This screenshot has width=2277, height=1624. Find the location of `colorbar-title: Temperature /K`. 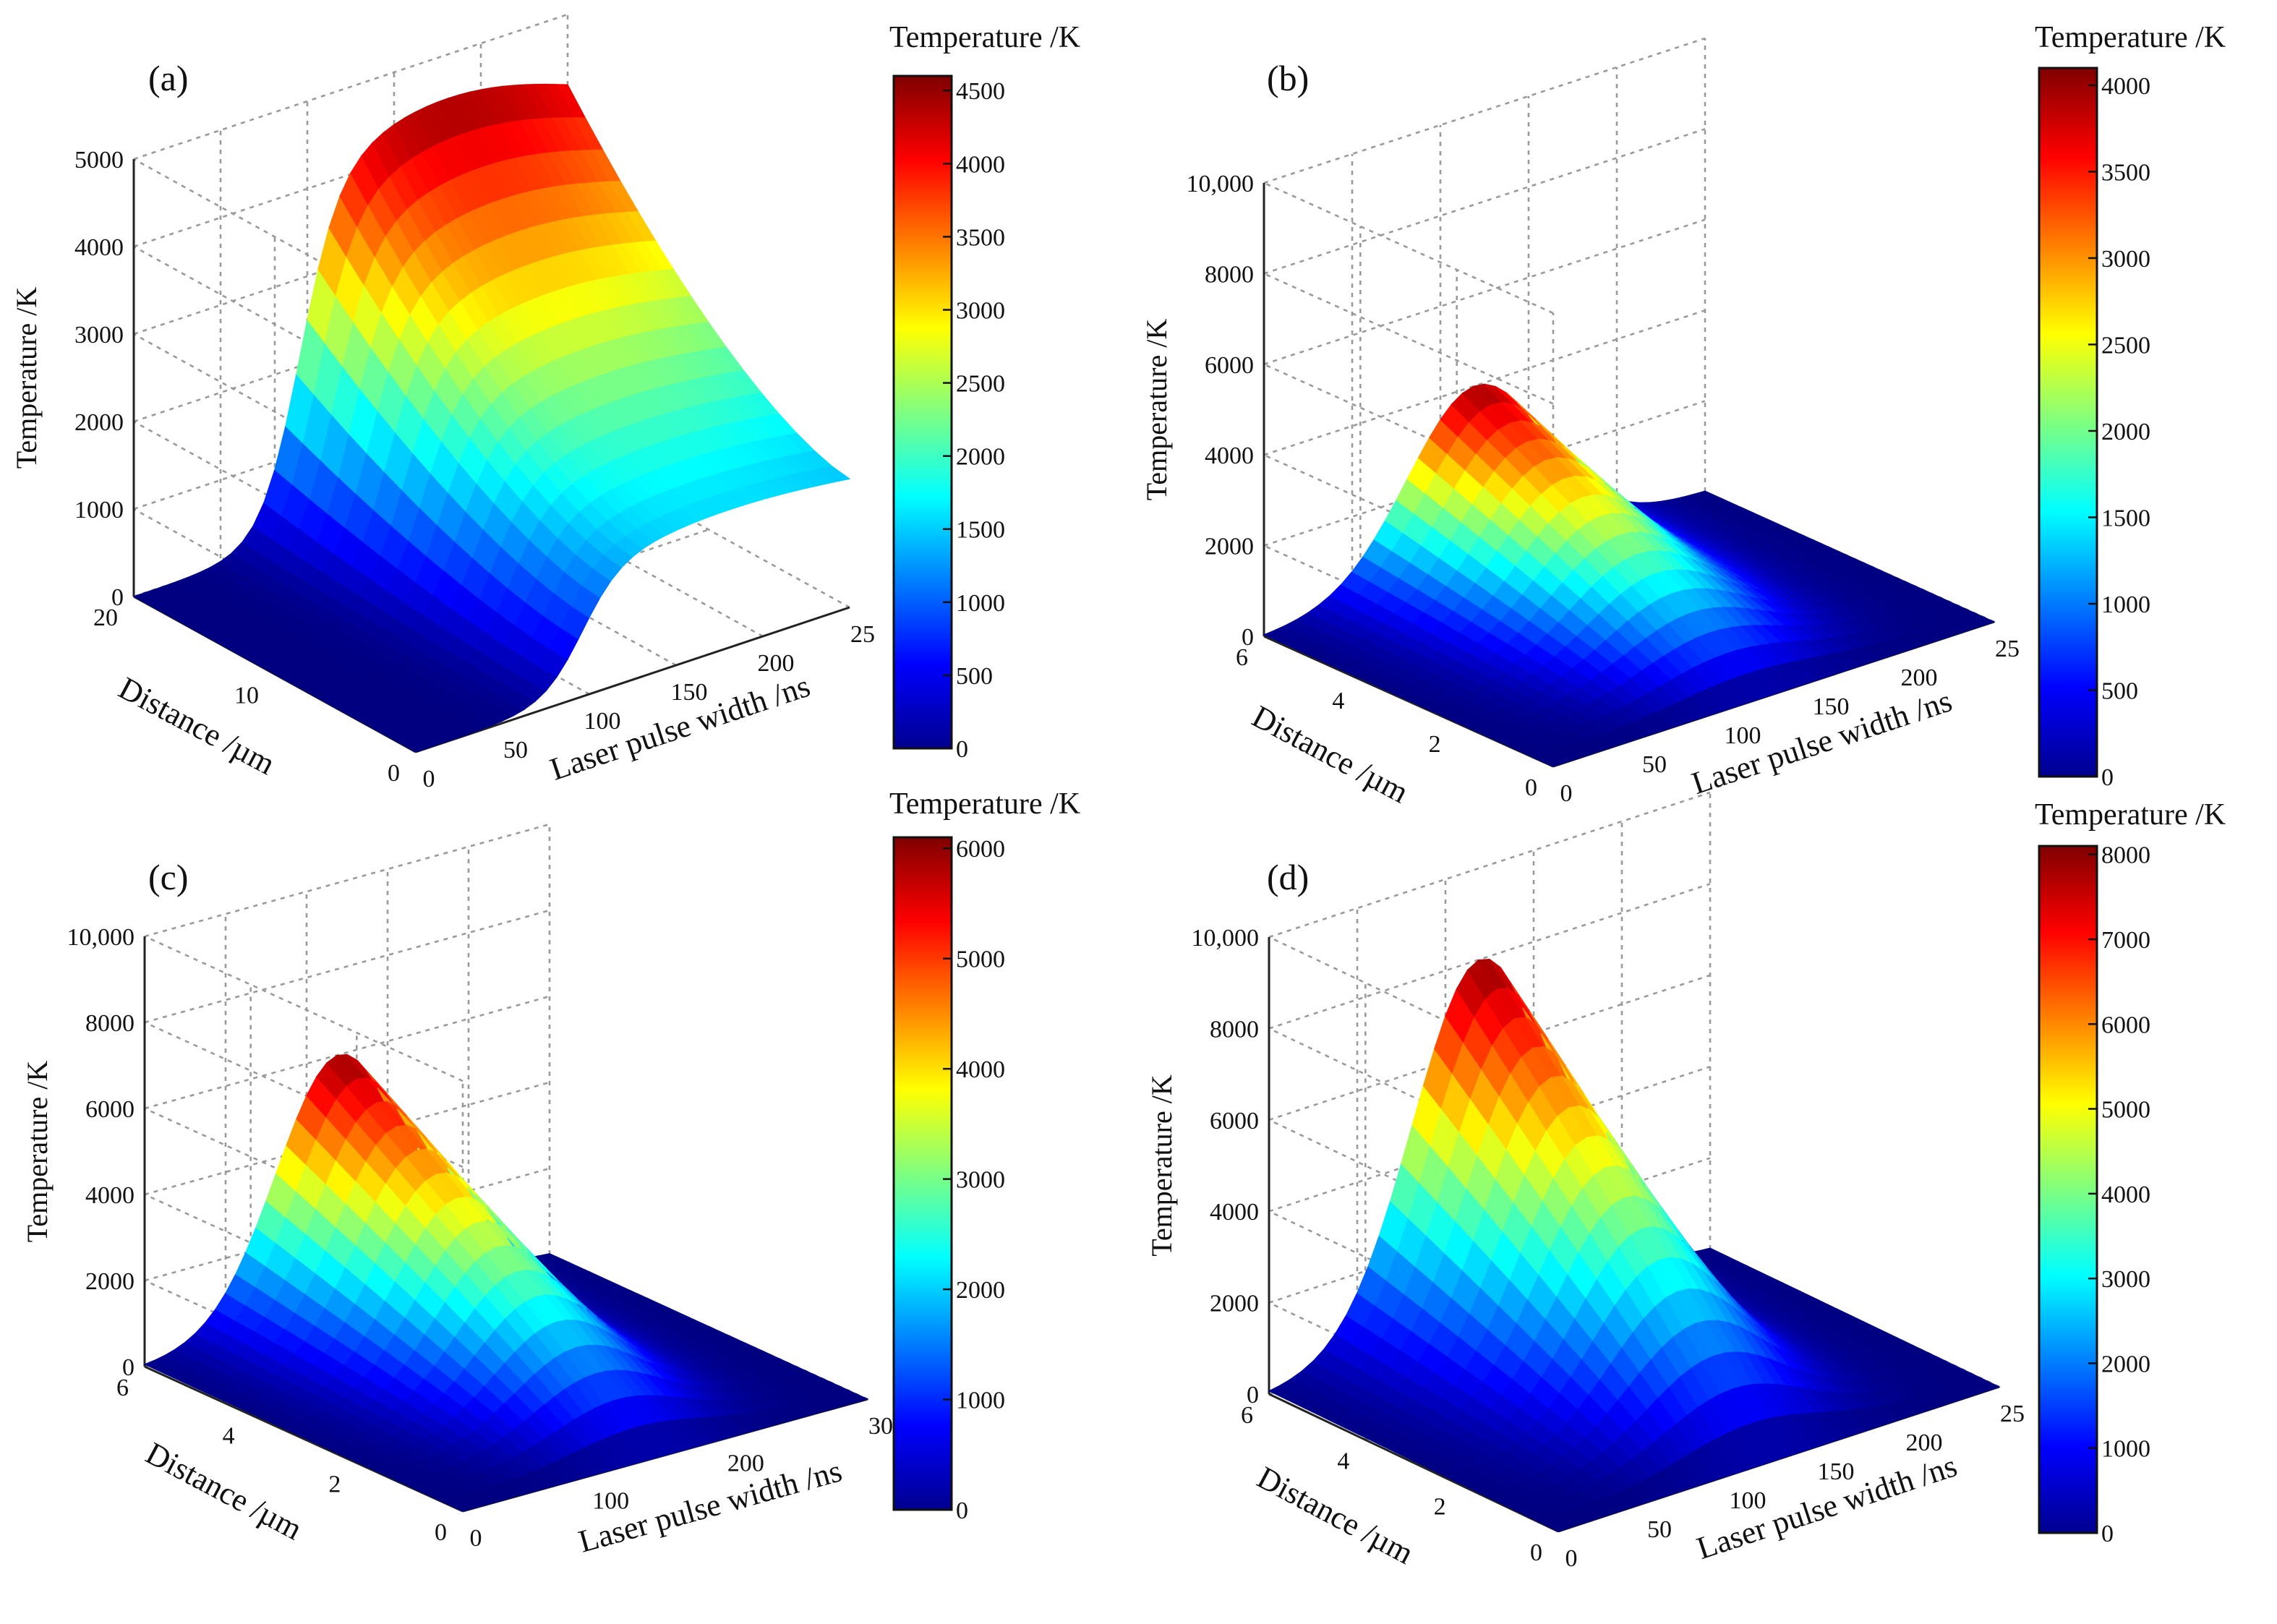

colorbar-title: Temperature /K is located at coordinates (2130, 37).